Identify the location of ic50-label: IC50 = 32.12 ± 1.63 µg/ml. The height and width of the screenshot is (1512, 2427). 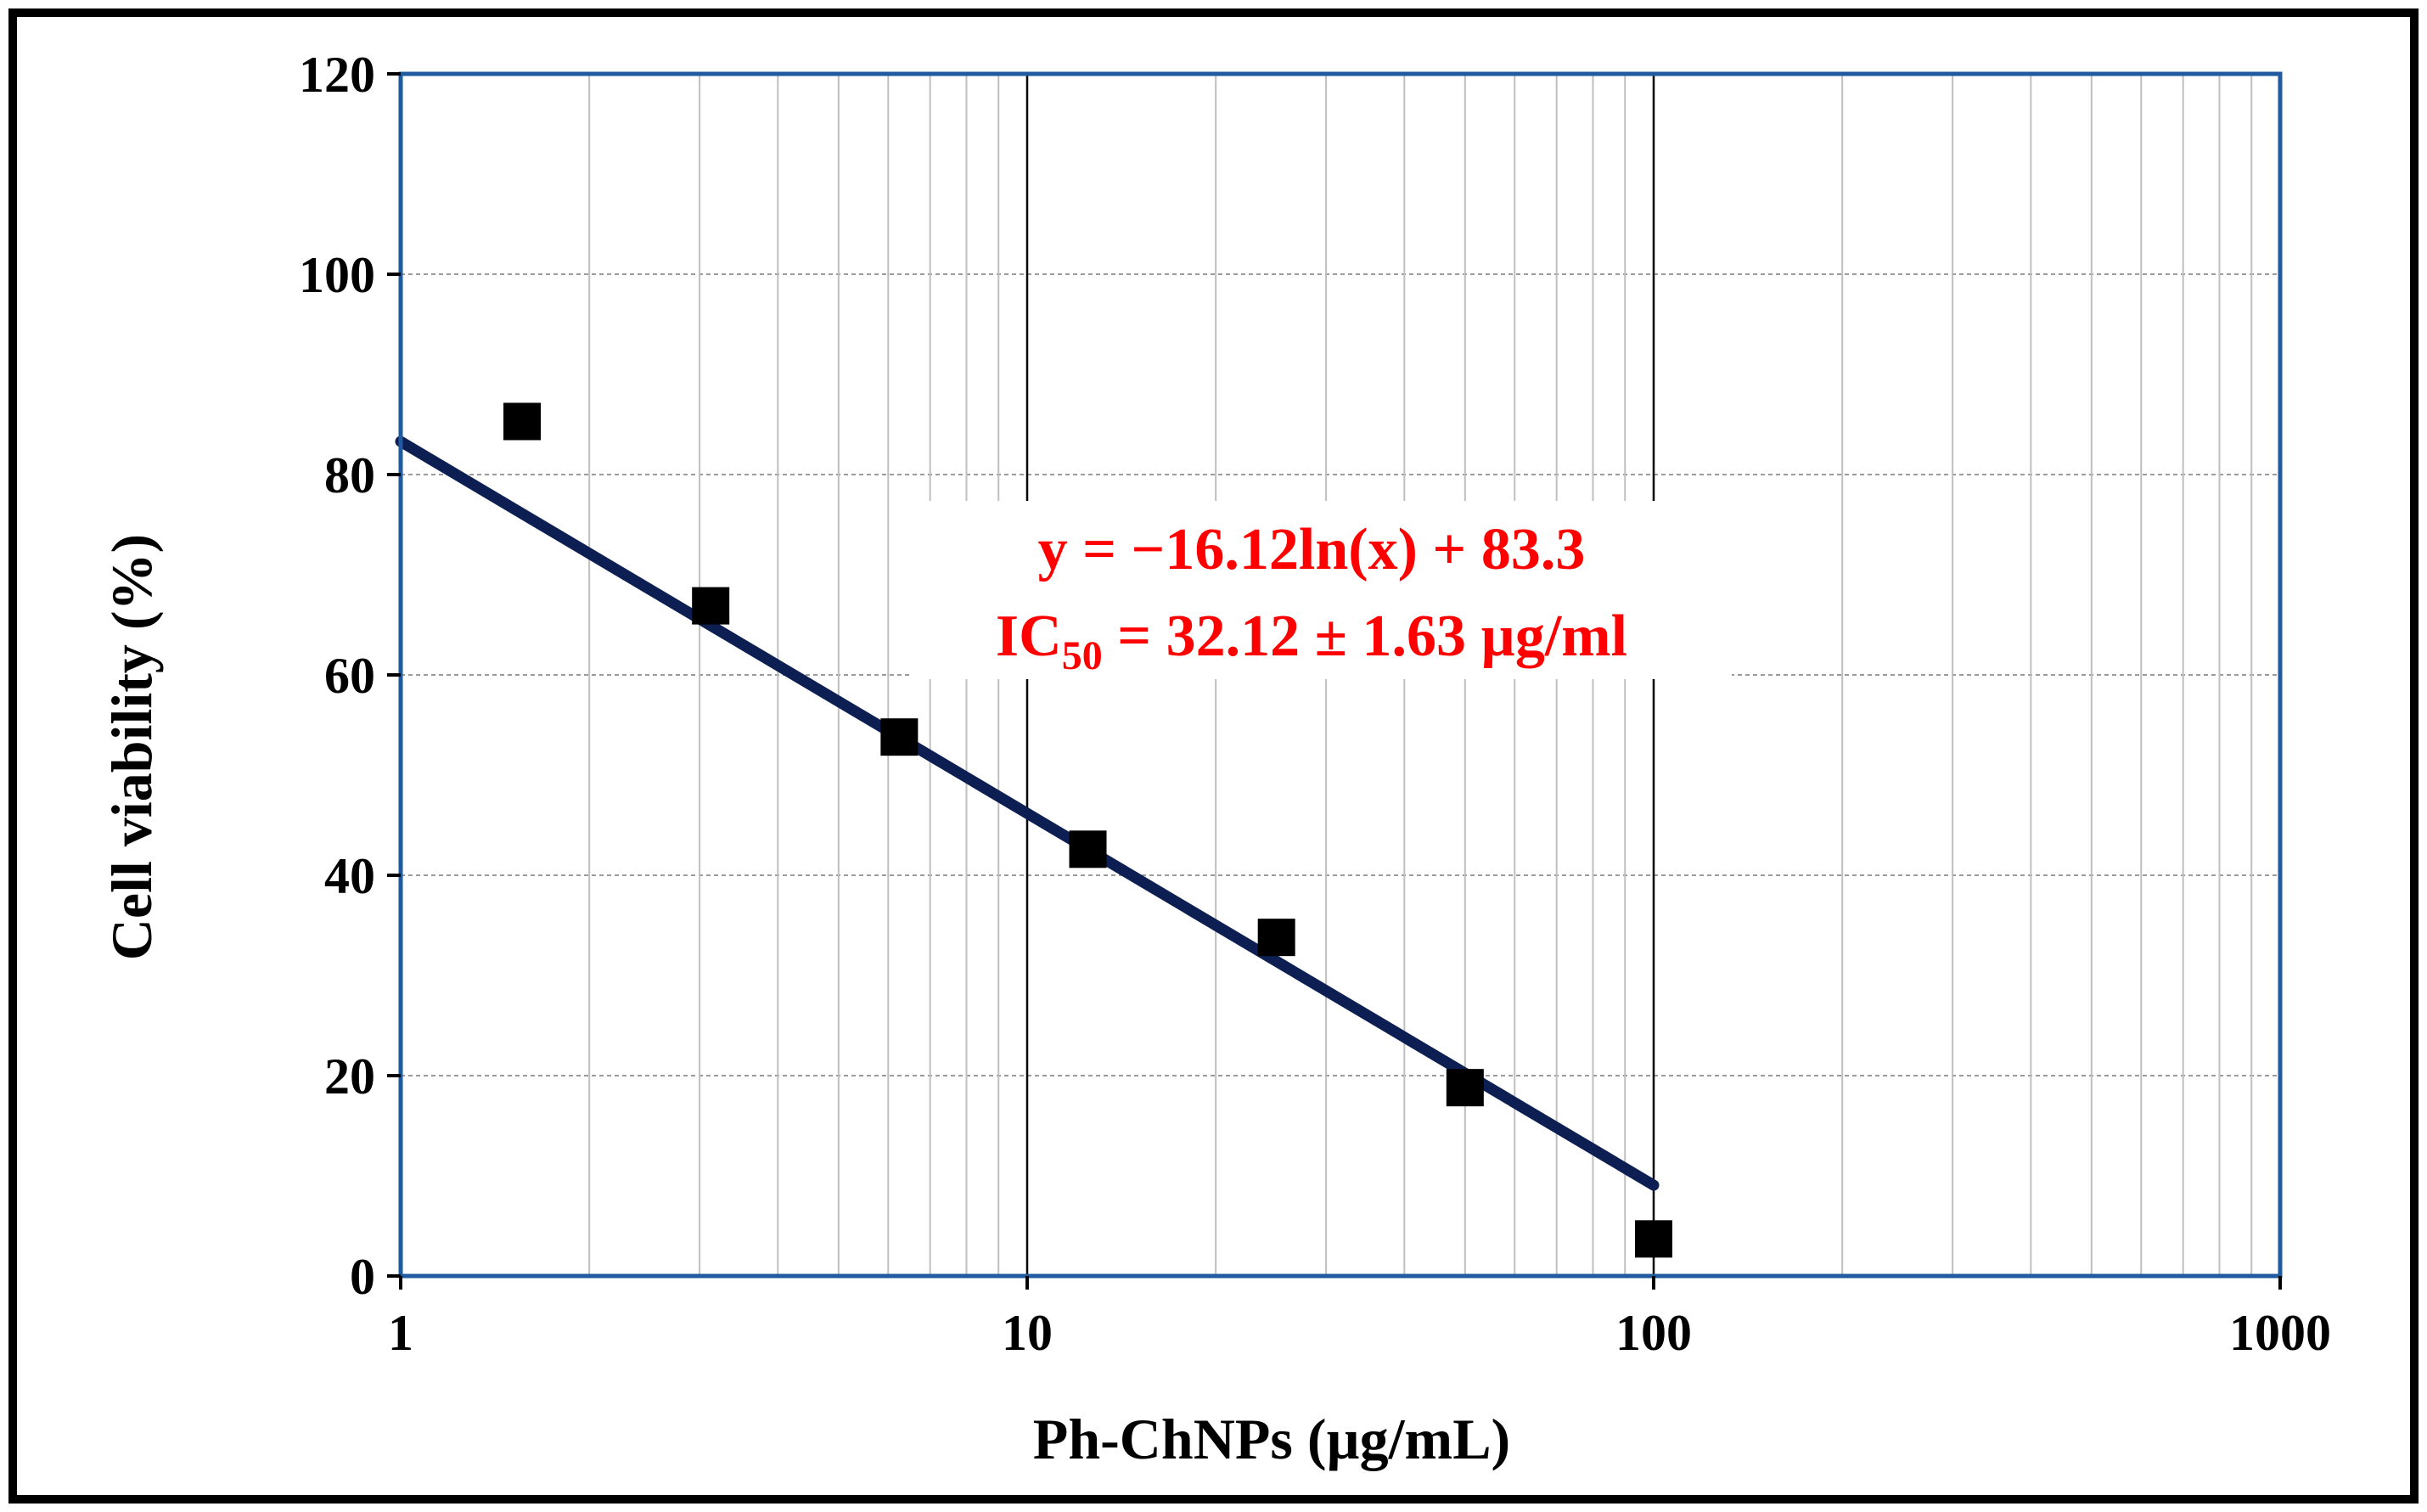
(1311, 641).